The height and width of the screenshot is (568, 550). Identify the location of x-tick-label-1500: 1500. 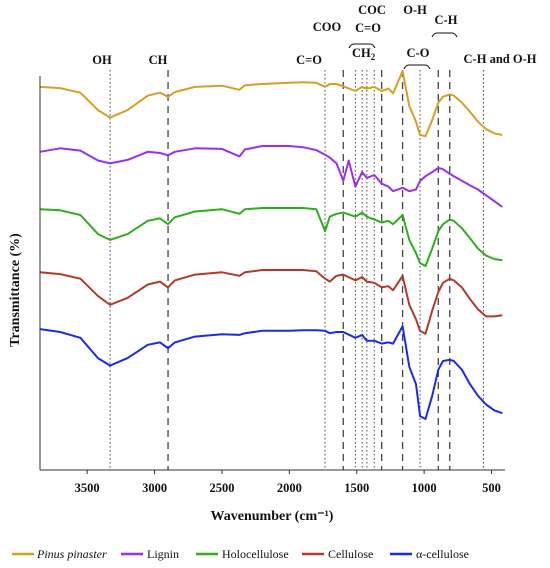
(356, 488).